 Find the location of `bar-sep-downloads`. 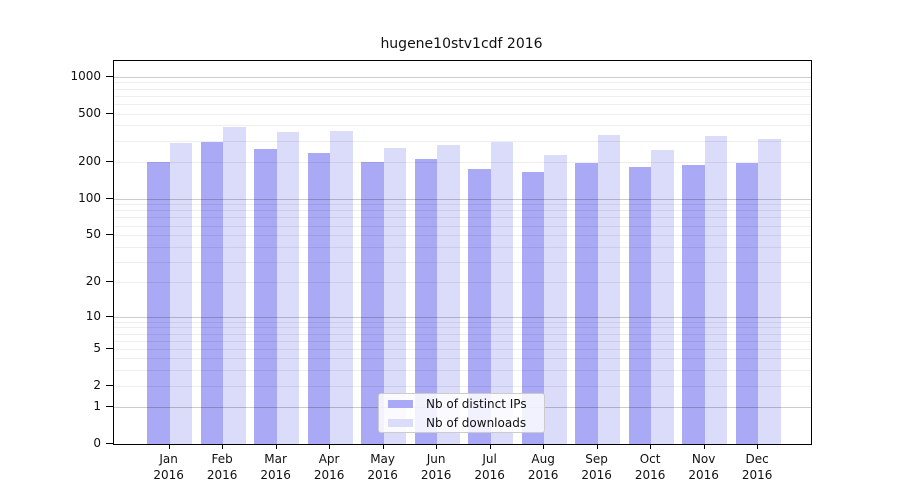

bar-sep-downloads is located at coordinates (609, 289).